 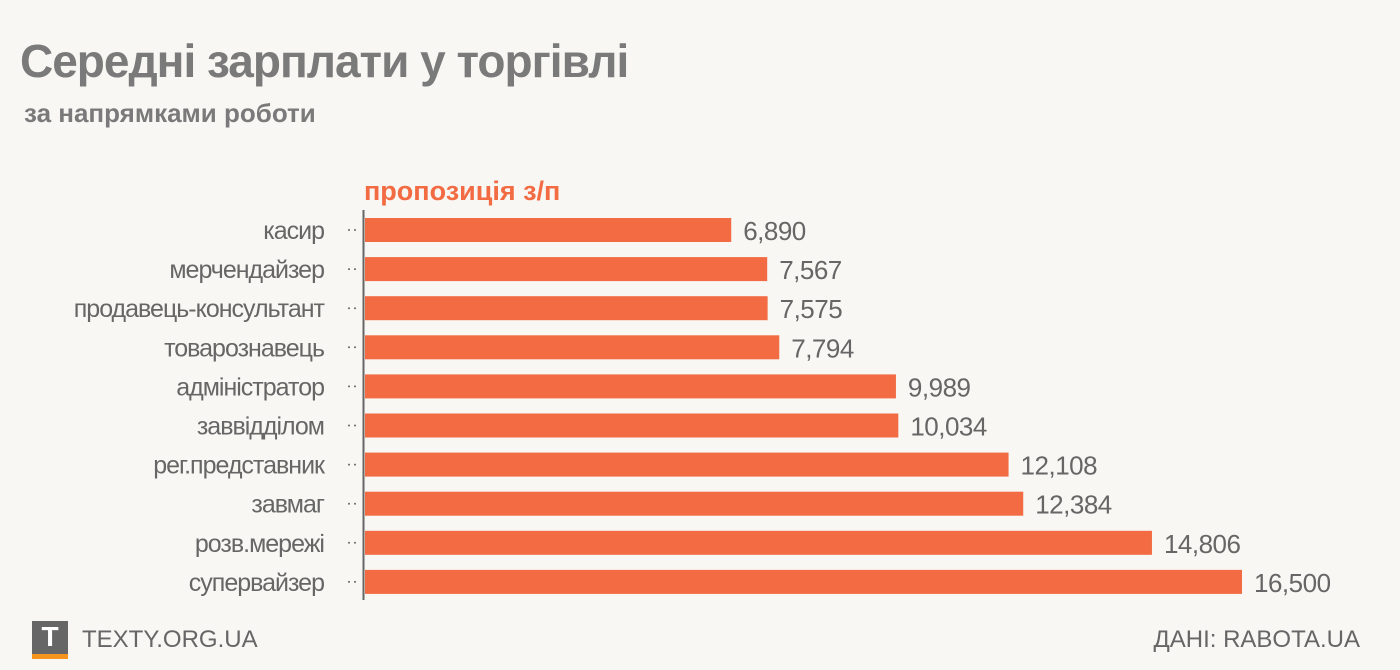 What do you see at coordinates (259, 544) in the screenshot?
I see `category-label: розв.мережі` at bounding box center [259, 544].